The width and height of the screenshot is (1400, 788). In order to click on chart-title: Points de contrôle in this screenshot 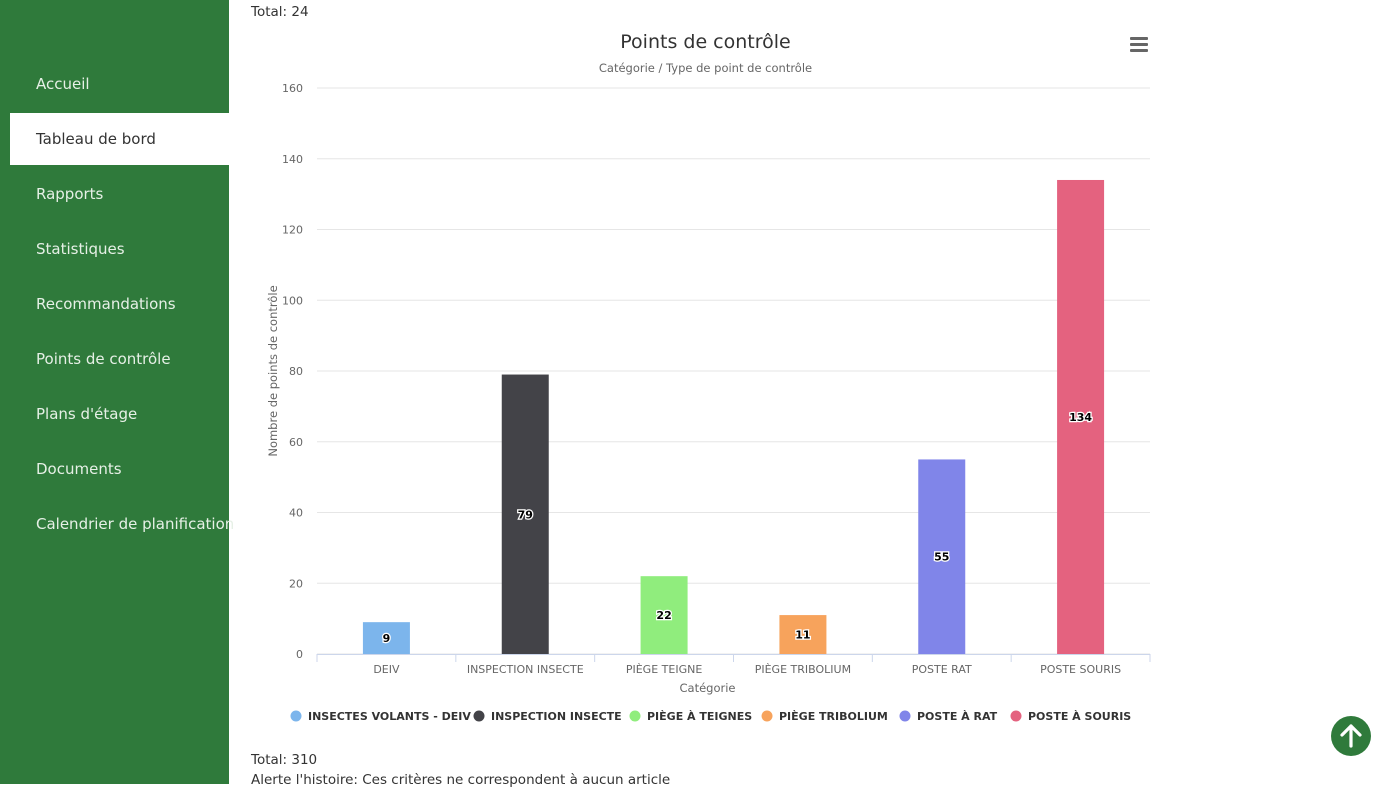, I will do `click(705, 42)`.